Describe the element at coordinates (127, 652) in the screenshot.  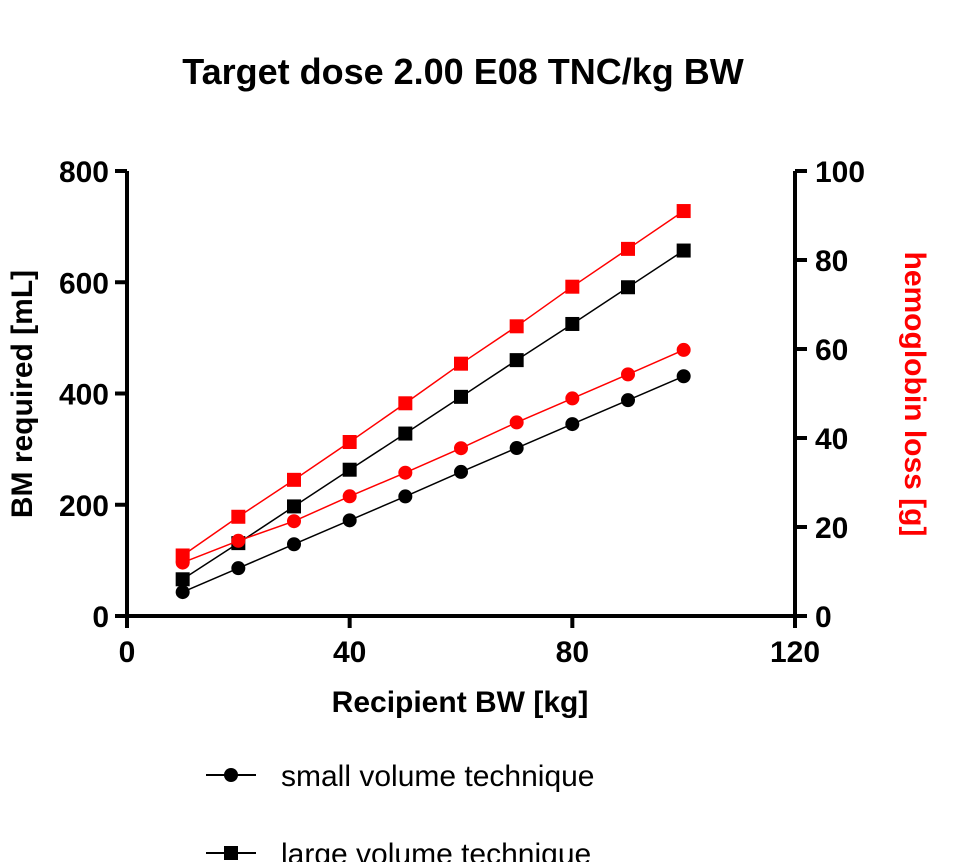
I see `x-tick-label: 0` at that location.